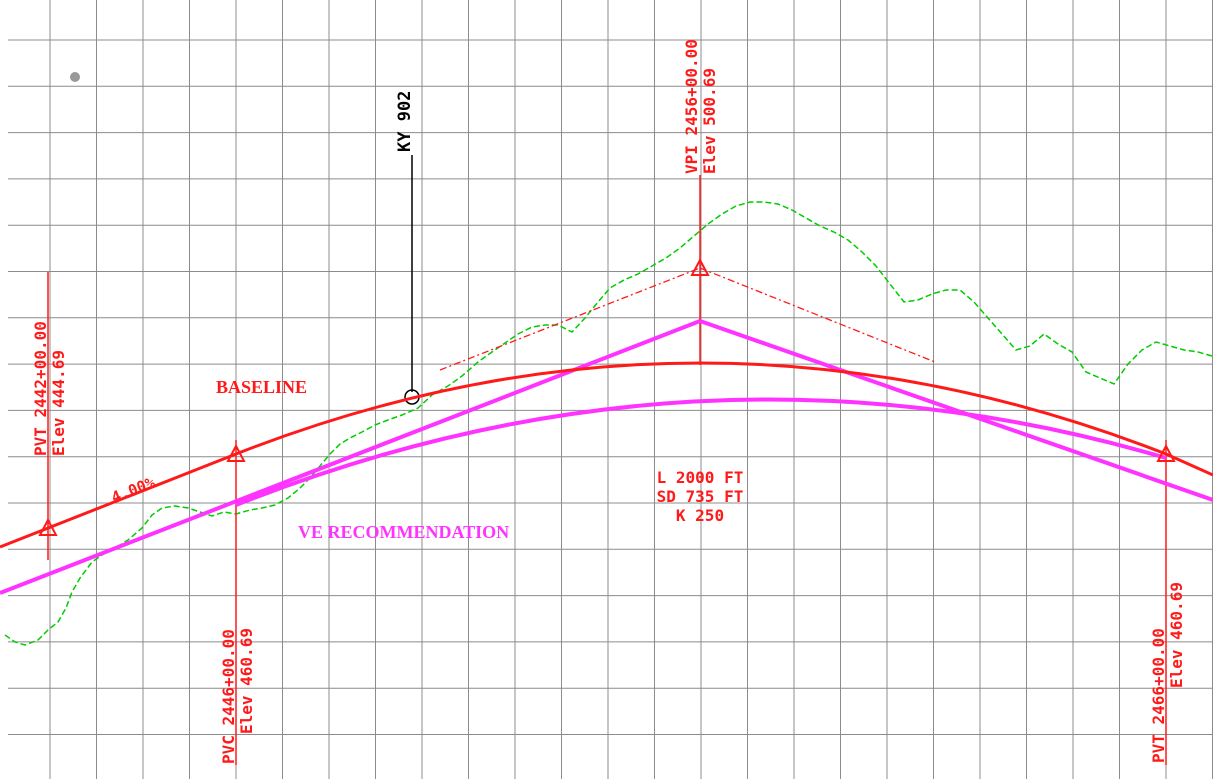 The width and height of the screenshot is (1213, 779). Describe the element at coordinates (58, 403) in the screenshot. I see `pvt-left-elev-label: Elev 444.69` at that location.